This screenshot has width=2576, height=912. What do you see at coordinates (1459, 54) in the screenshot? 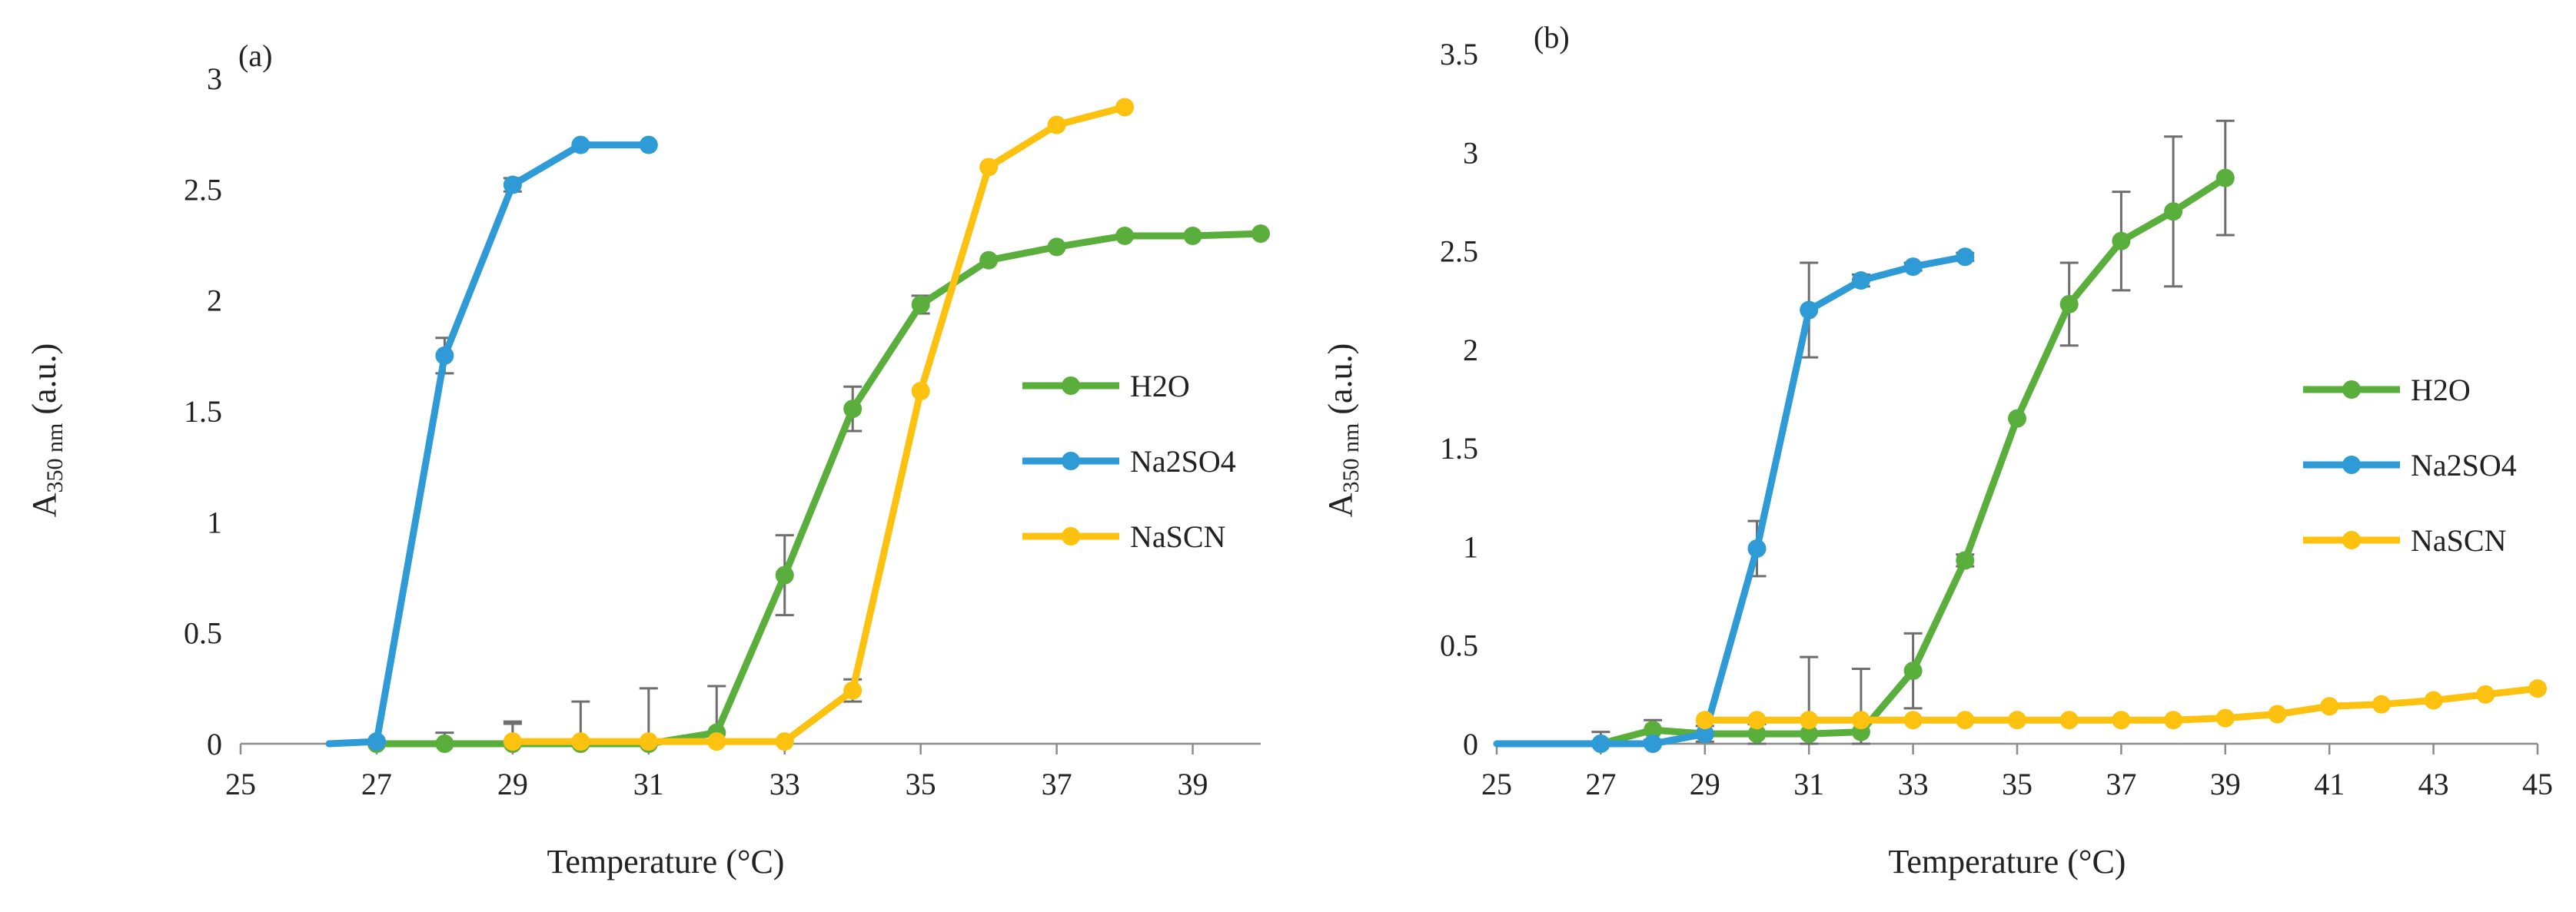
I see `chart-b-y-tick-label: 3.5` at bounding box center [1459, 54].